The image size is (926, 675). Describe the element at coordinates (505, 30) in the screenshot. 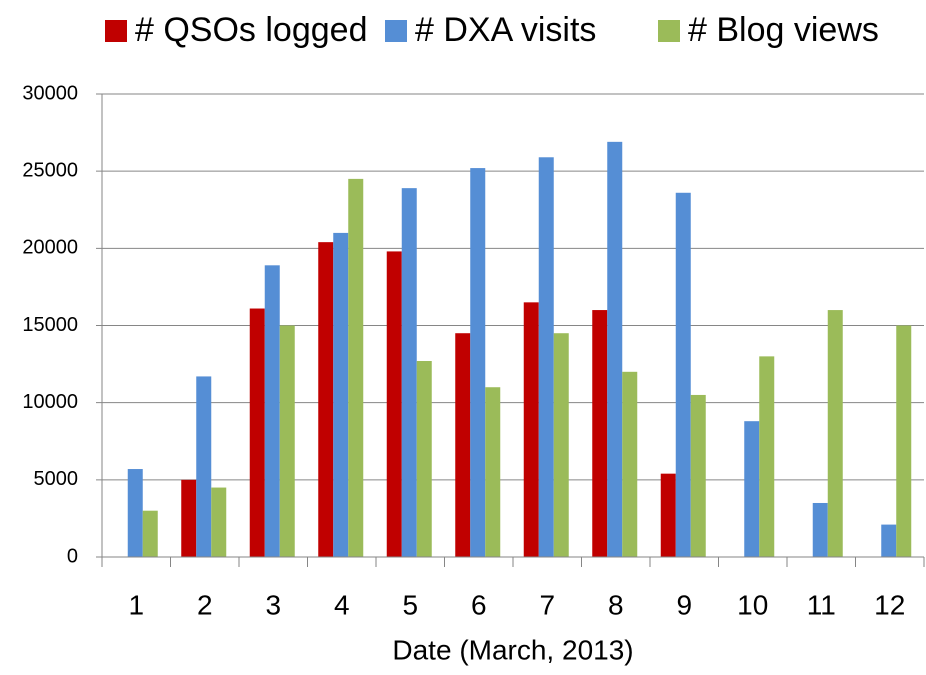

I see `legend-label: # DXA visits` at that location.